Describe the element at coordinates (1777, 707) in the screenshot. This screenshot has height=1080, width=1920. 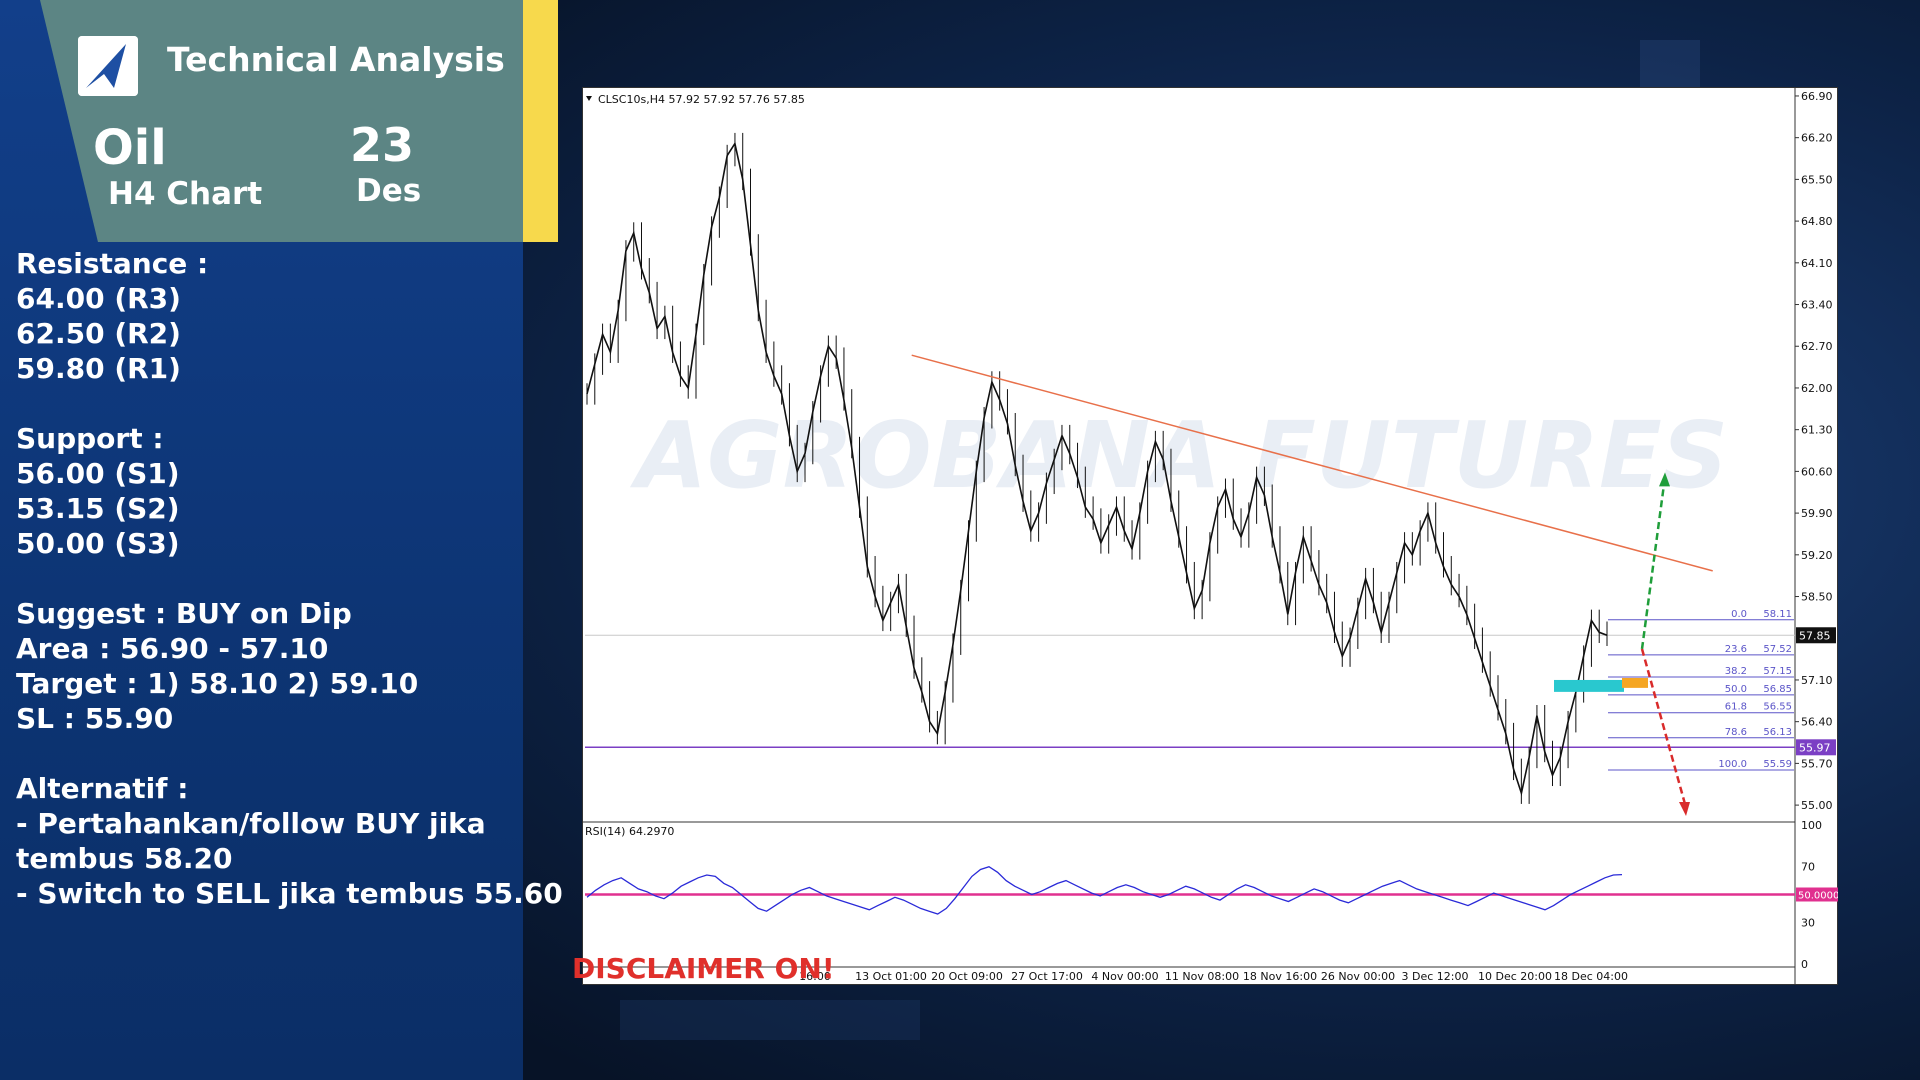
I see `fib-value-4: 56.55` at that location.